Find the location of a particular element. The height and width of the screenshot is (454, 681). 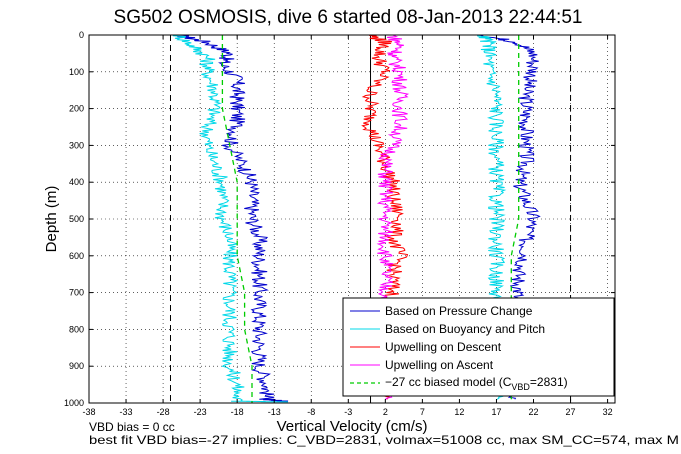

x-tick-label: -28 is located at coordinates (163, 412).